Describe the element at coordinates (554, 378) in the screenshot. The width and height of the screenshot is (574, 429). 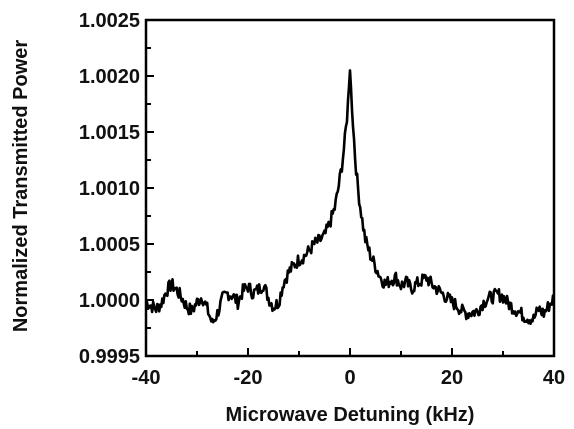
I see `x-tick-label: 40` at that location.